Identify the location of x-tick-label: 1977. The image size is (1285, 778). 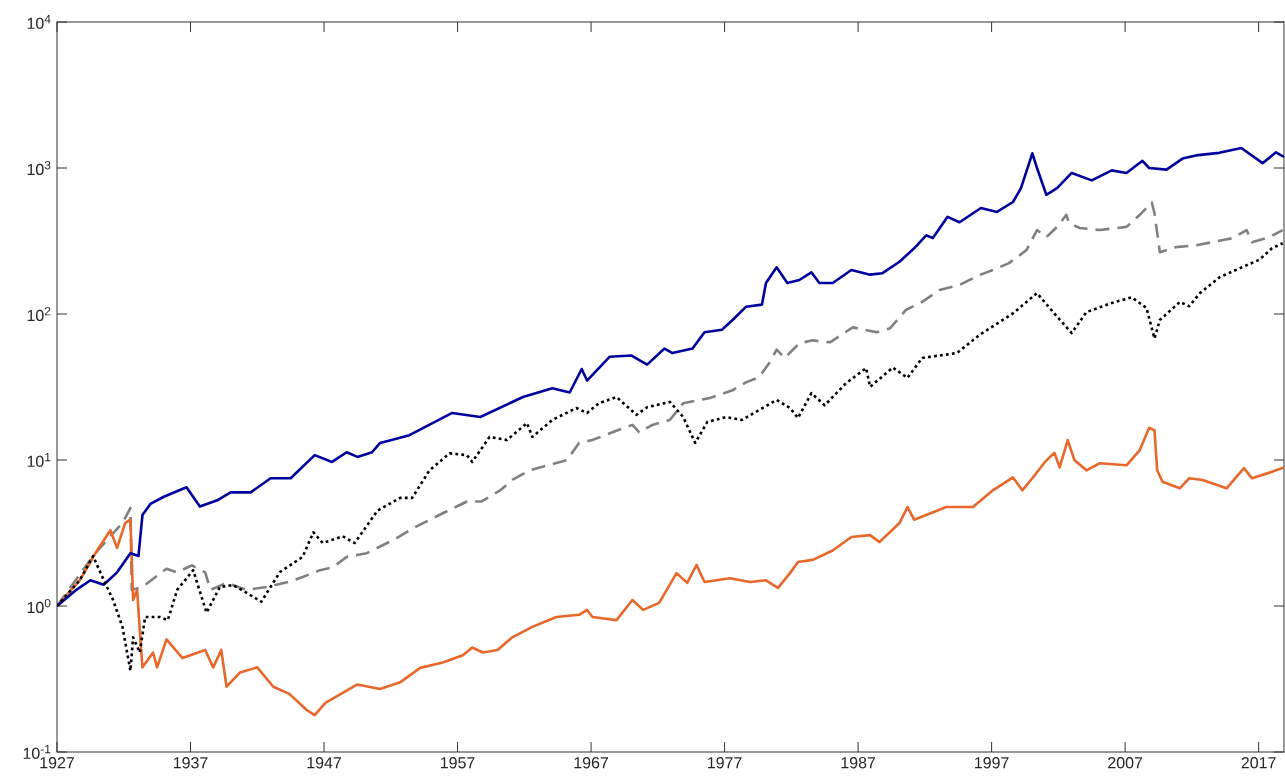
(725, 763).